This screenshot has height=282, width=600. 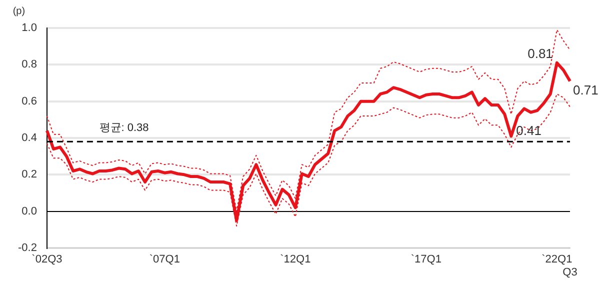 What do you see at coordinates (47, 260) in the screenshot?
I see `x-tick-label: `02Q3` at bounding box center [47, 260].